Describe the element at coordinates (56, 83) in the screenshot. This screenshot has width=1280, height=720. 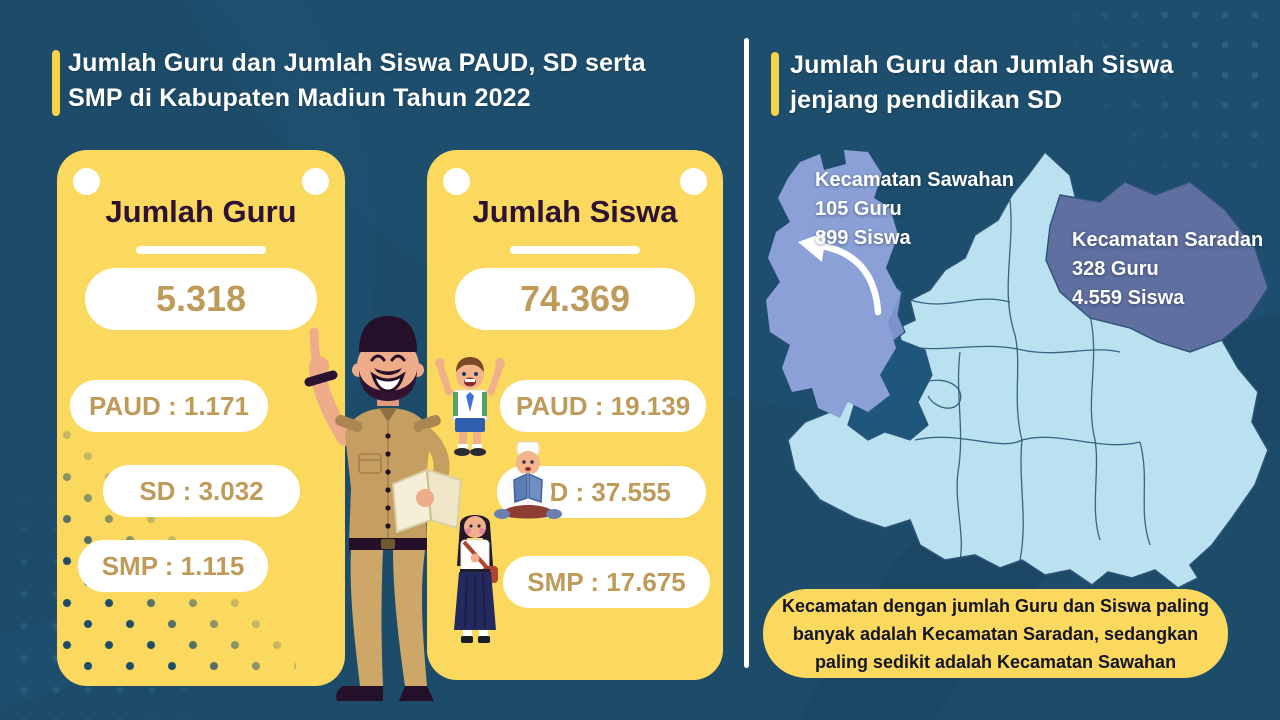
I see `left-title-accent-bar` at that location.